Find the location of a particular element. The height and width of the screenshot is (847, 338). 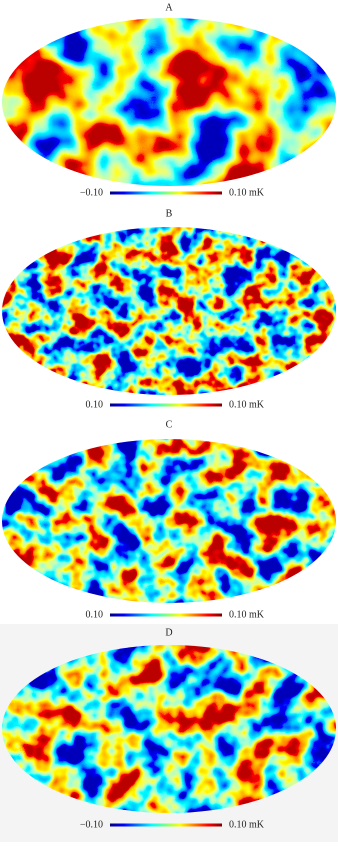

panel-label: B is located at coordinates (169, 213).